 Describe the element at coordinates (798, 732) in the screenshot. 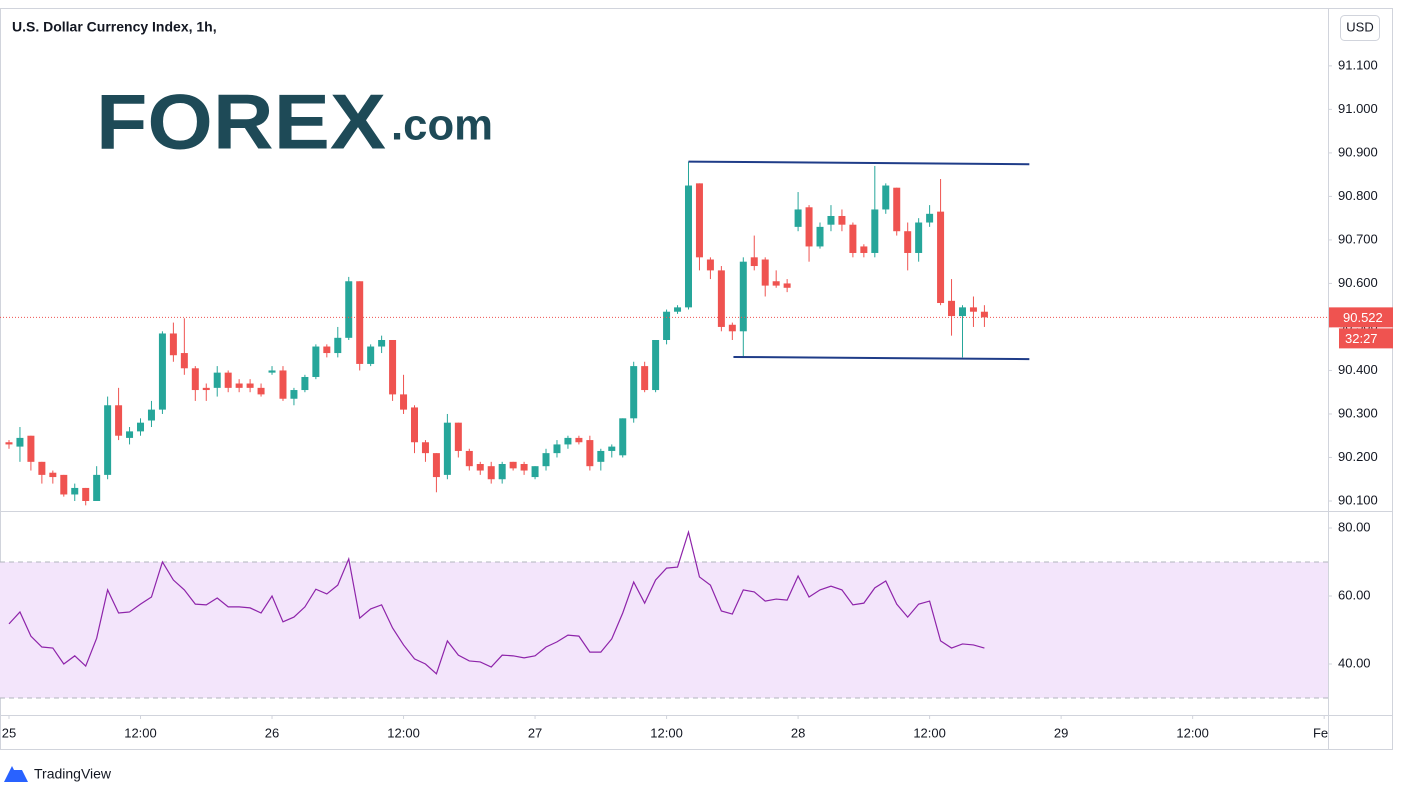

I see `x-tick-label: 28` at that location.